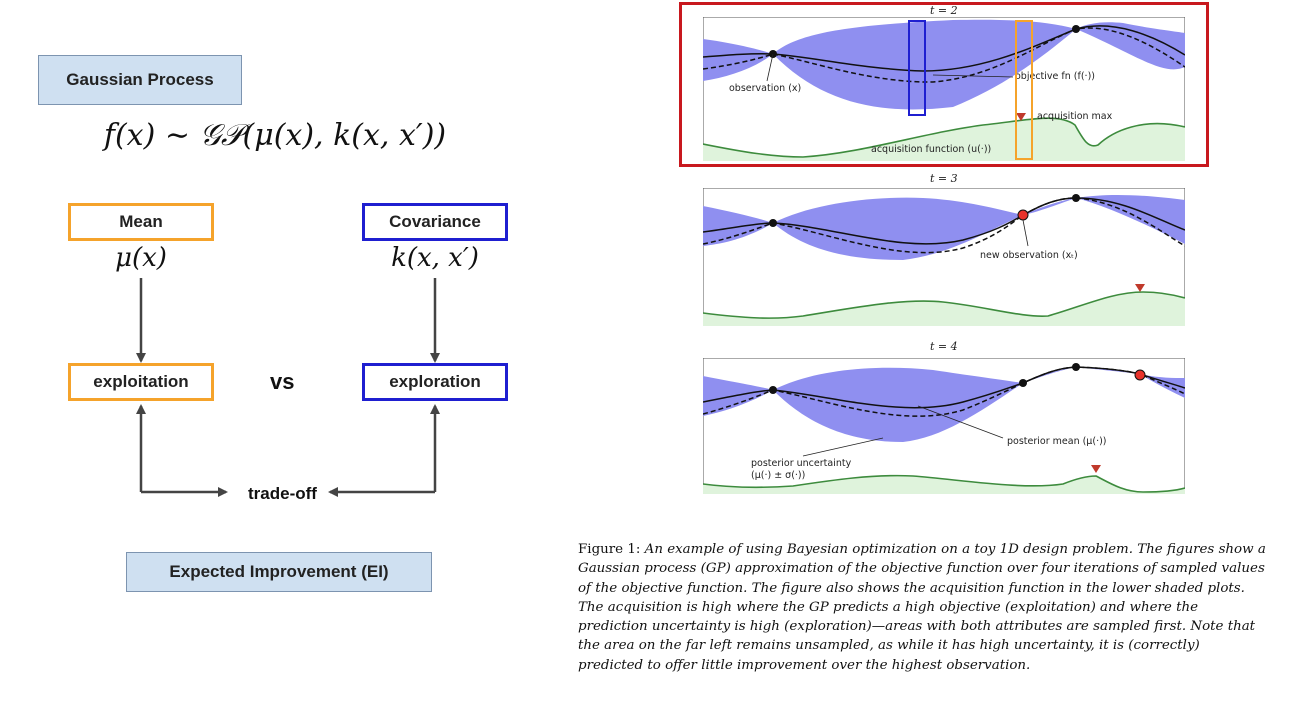 This screenshot has height=724, width=1292. What do you see at coordinates (770, 67) in the screenshot?
I see `observation-leader` at bounding box center [770, 67].